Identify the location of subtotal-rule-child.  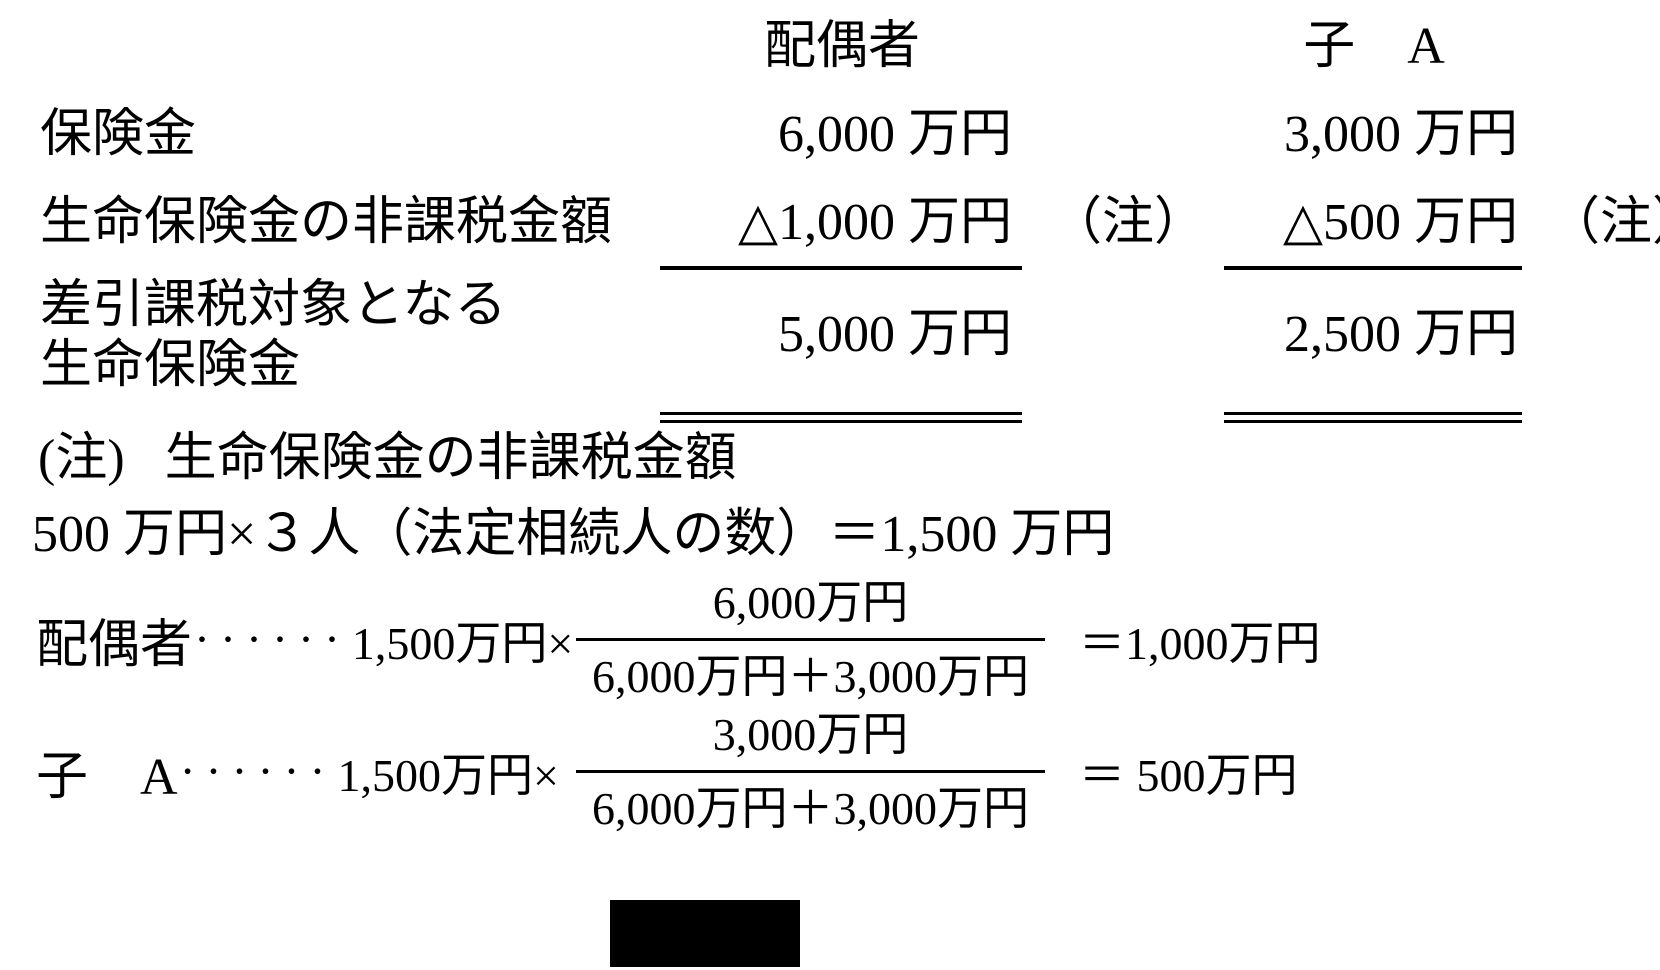
(1373, 268).